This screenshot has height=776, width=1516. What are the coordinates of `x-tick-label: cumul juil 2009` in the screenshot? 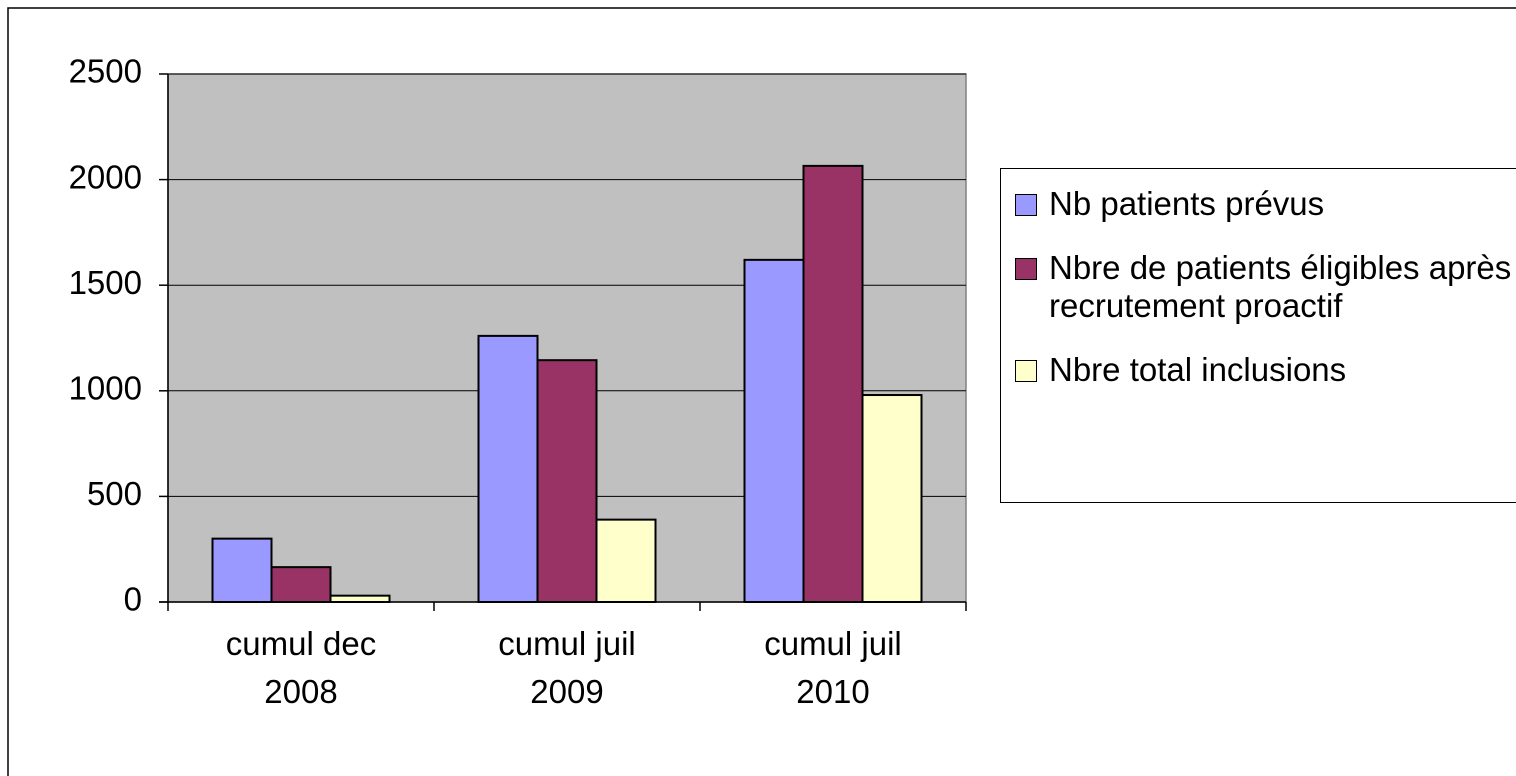 It's located at (567, 667).